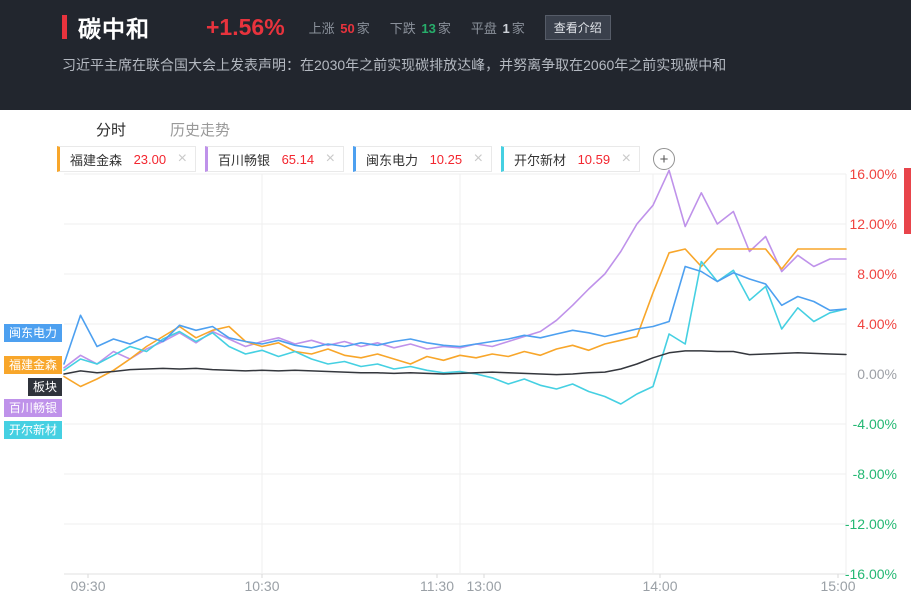  I want to click on y-axis-label: -4.00%, so click(875, 424).